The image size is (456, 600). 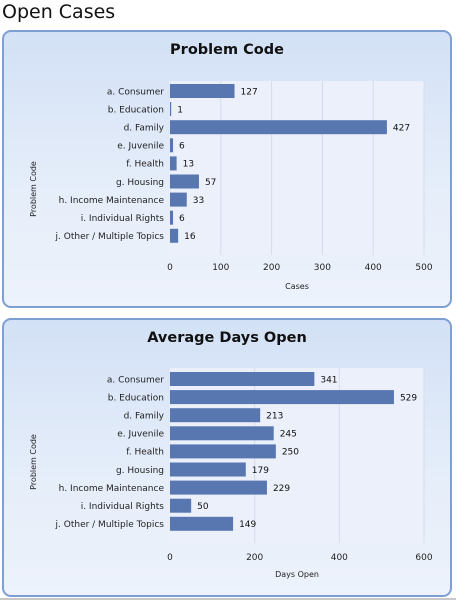 I want to click on x-tick-label: 500, so click(x=423, y=268).